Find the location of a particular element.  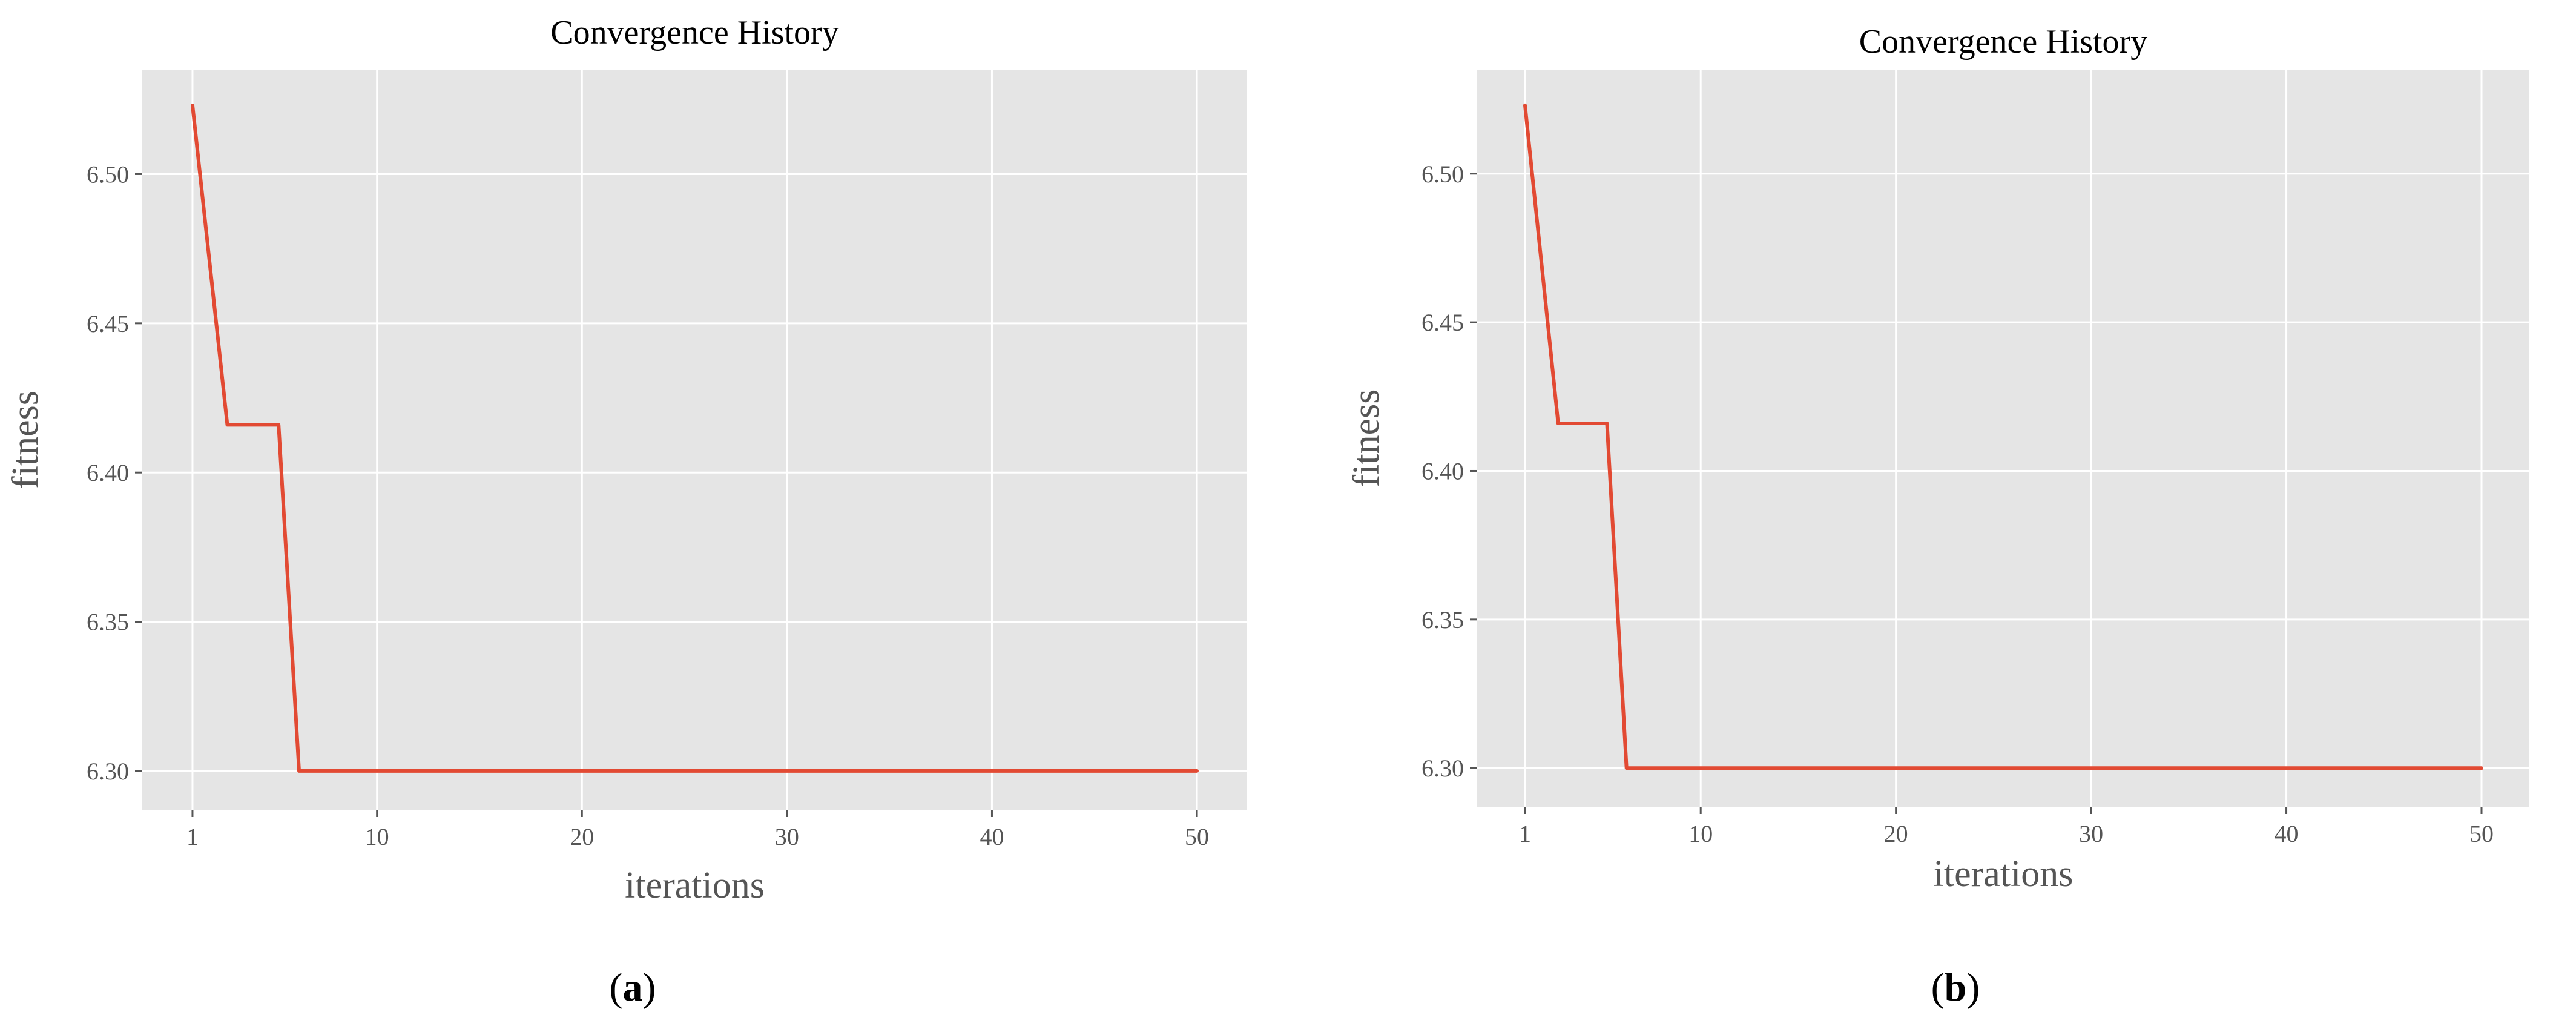

caption-letter: a is located at coordinates (633, 988).